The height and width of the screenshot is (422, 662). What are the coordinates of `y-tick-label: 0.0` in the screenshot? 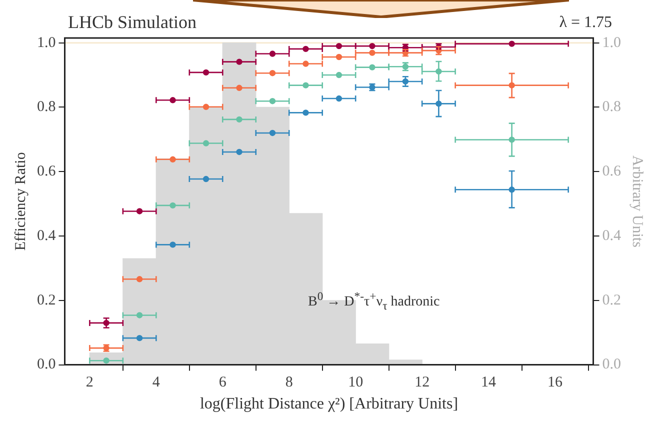 It's located at (46, 364).